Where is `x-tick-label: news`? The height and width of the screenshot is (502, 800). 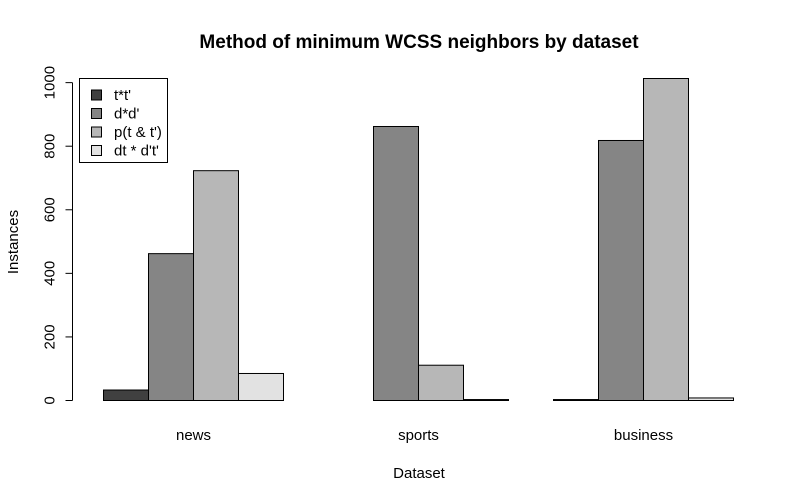 x-tick-label: news is located at coordinates (193, 435).